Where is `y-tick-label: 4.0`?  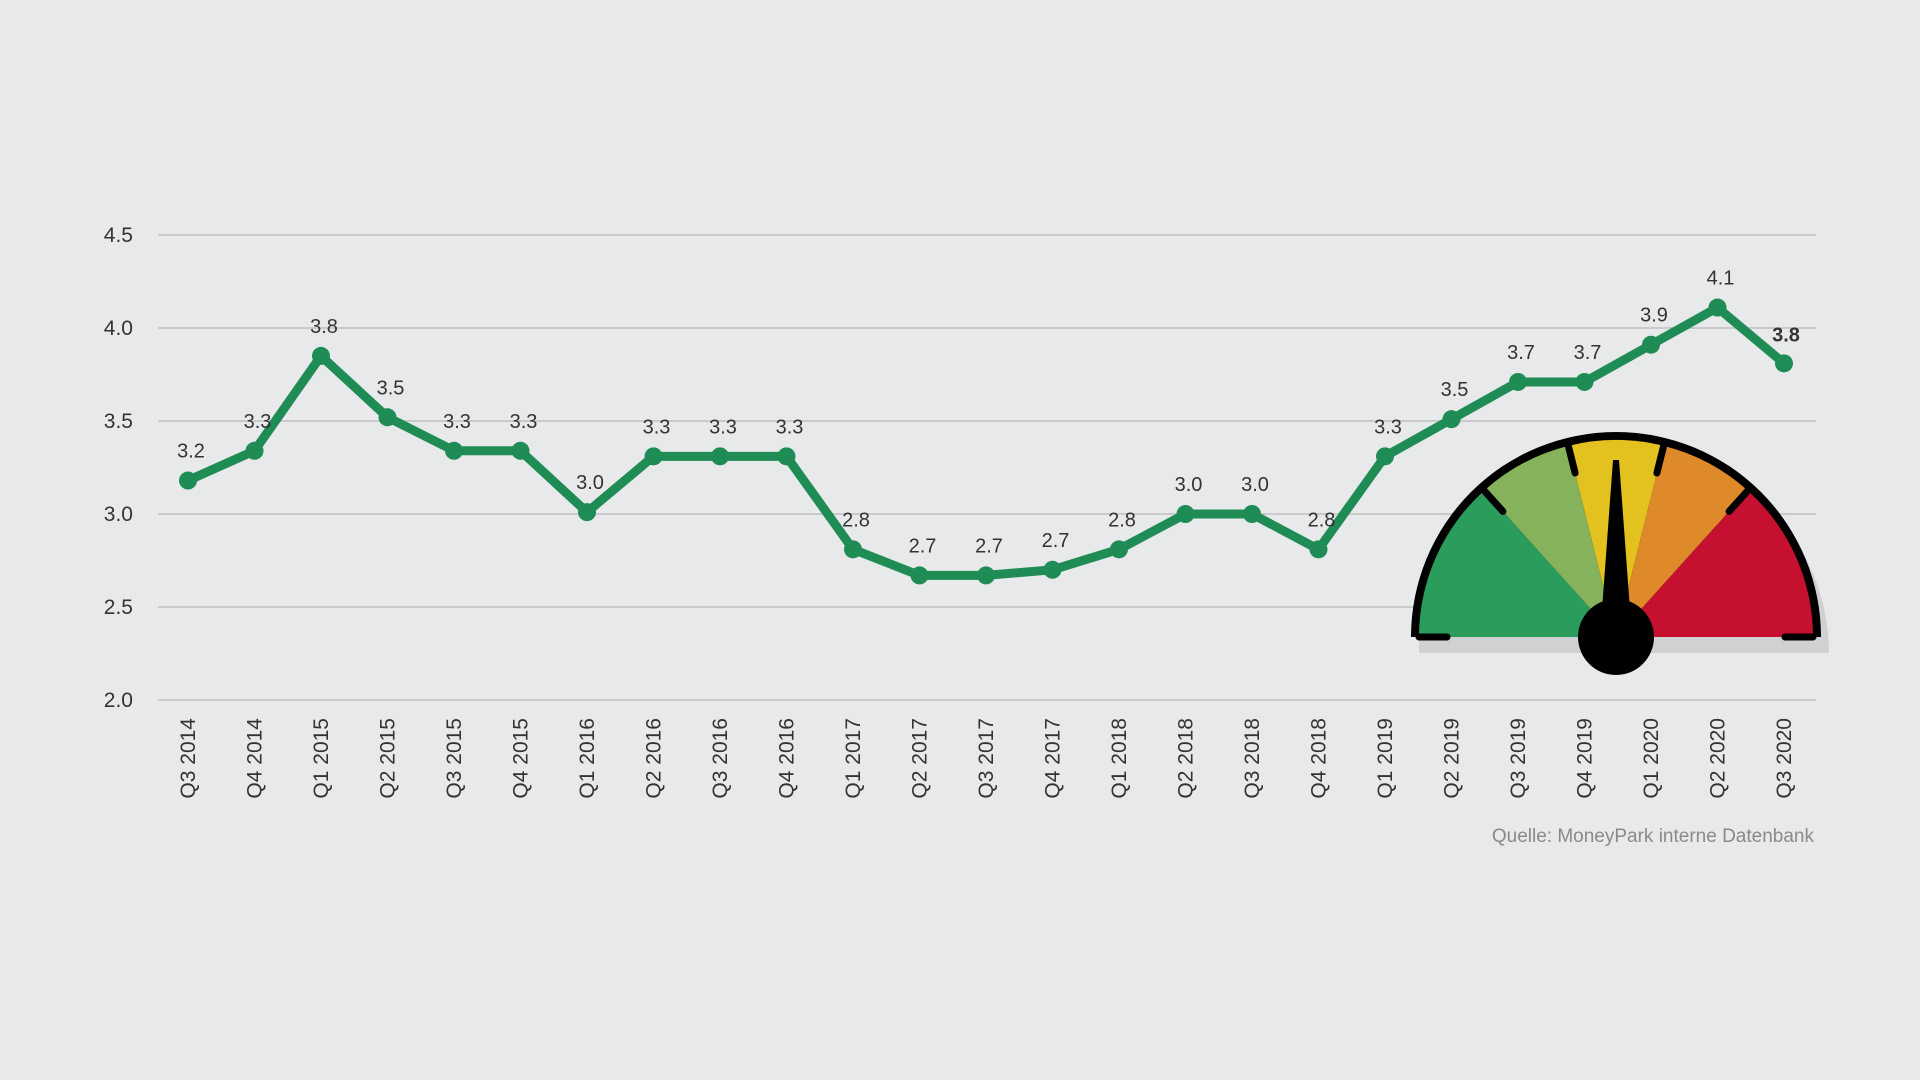
y-tick-label: 4.0 is located at coordinates (118, 328).